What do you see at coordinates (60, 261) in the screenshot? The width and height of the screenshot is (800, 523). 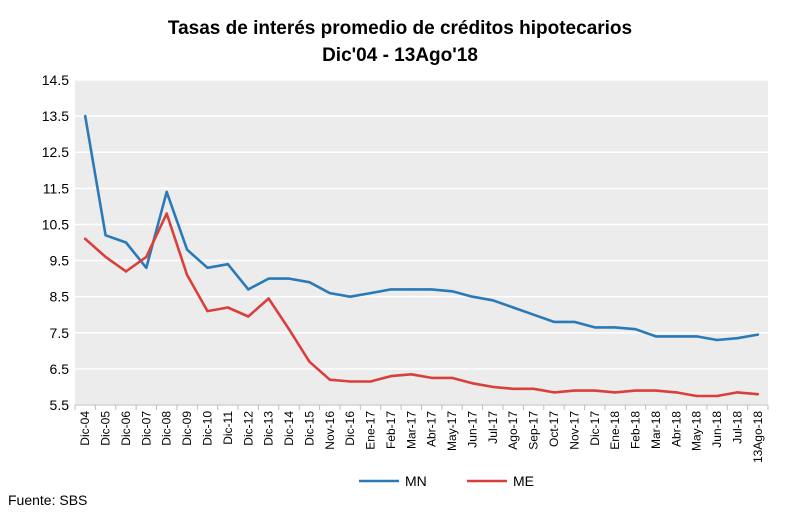 I see `y-tick-label: 9.5` at bounding box center [60, 261].